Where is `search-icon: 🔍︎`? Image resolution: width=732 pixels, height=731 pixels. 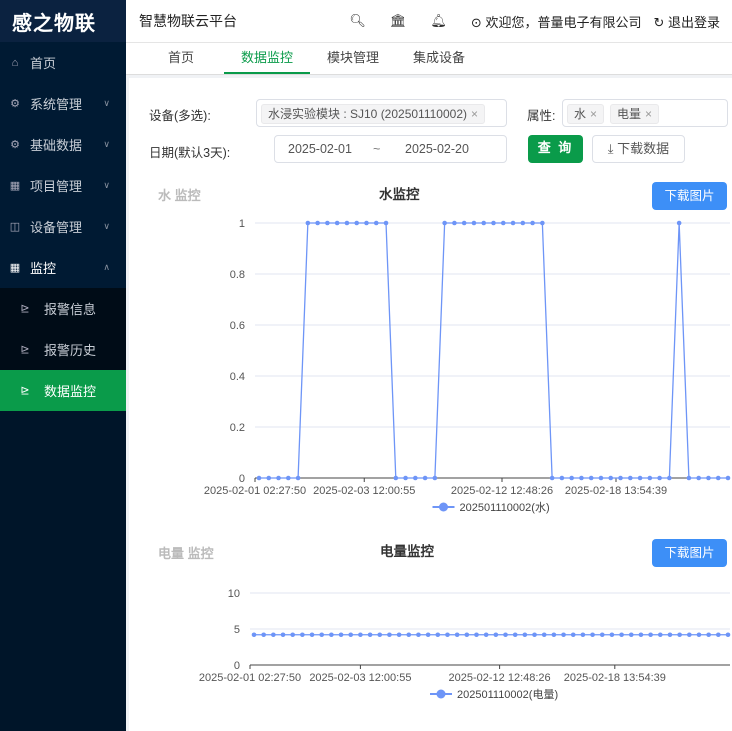
search-icon: 🔍︎ is located at coordinates (357, 20).